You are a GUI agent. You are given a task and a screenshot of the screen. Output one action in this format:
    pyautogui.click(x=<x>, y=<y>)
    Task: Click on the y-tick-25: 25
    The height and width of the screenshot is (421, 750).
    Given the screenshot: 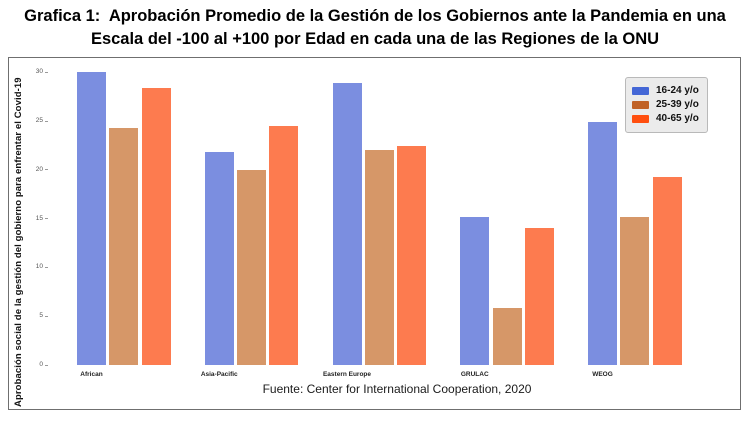 What is the action you would take?
    pyautogui.click(x=32, y=121)
    